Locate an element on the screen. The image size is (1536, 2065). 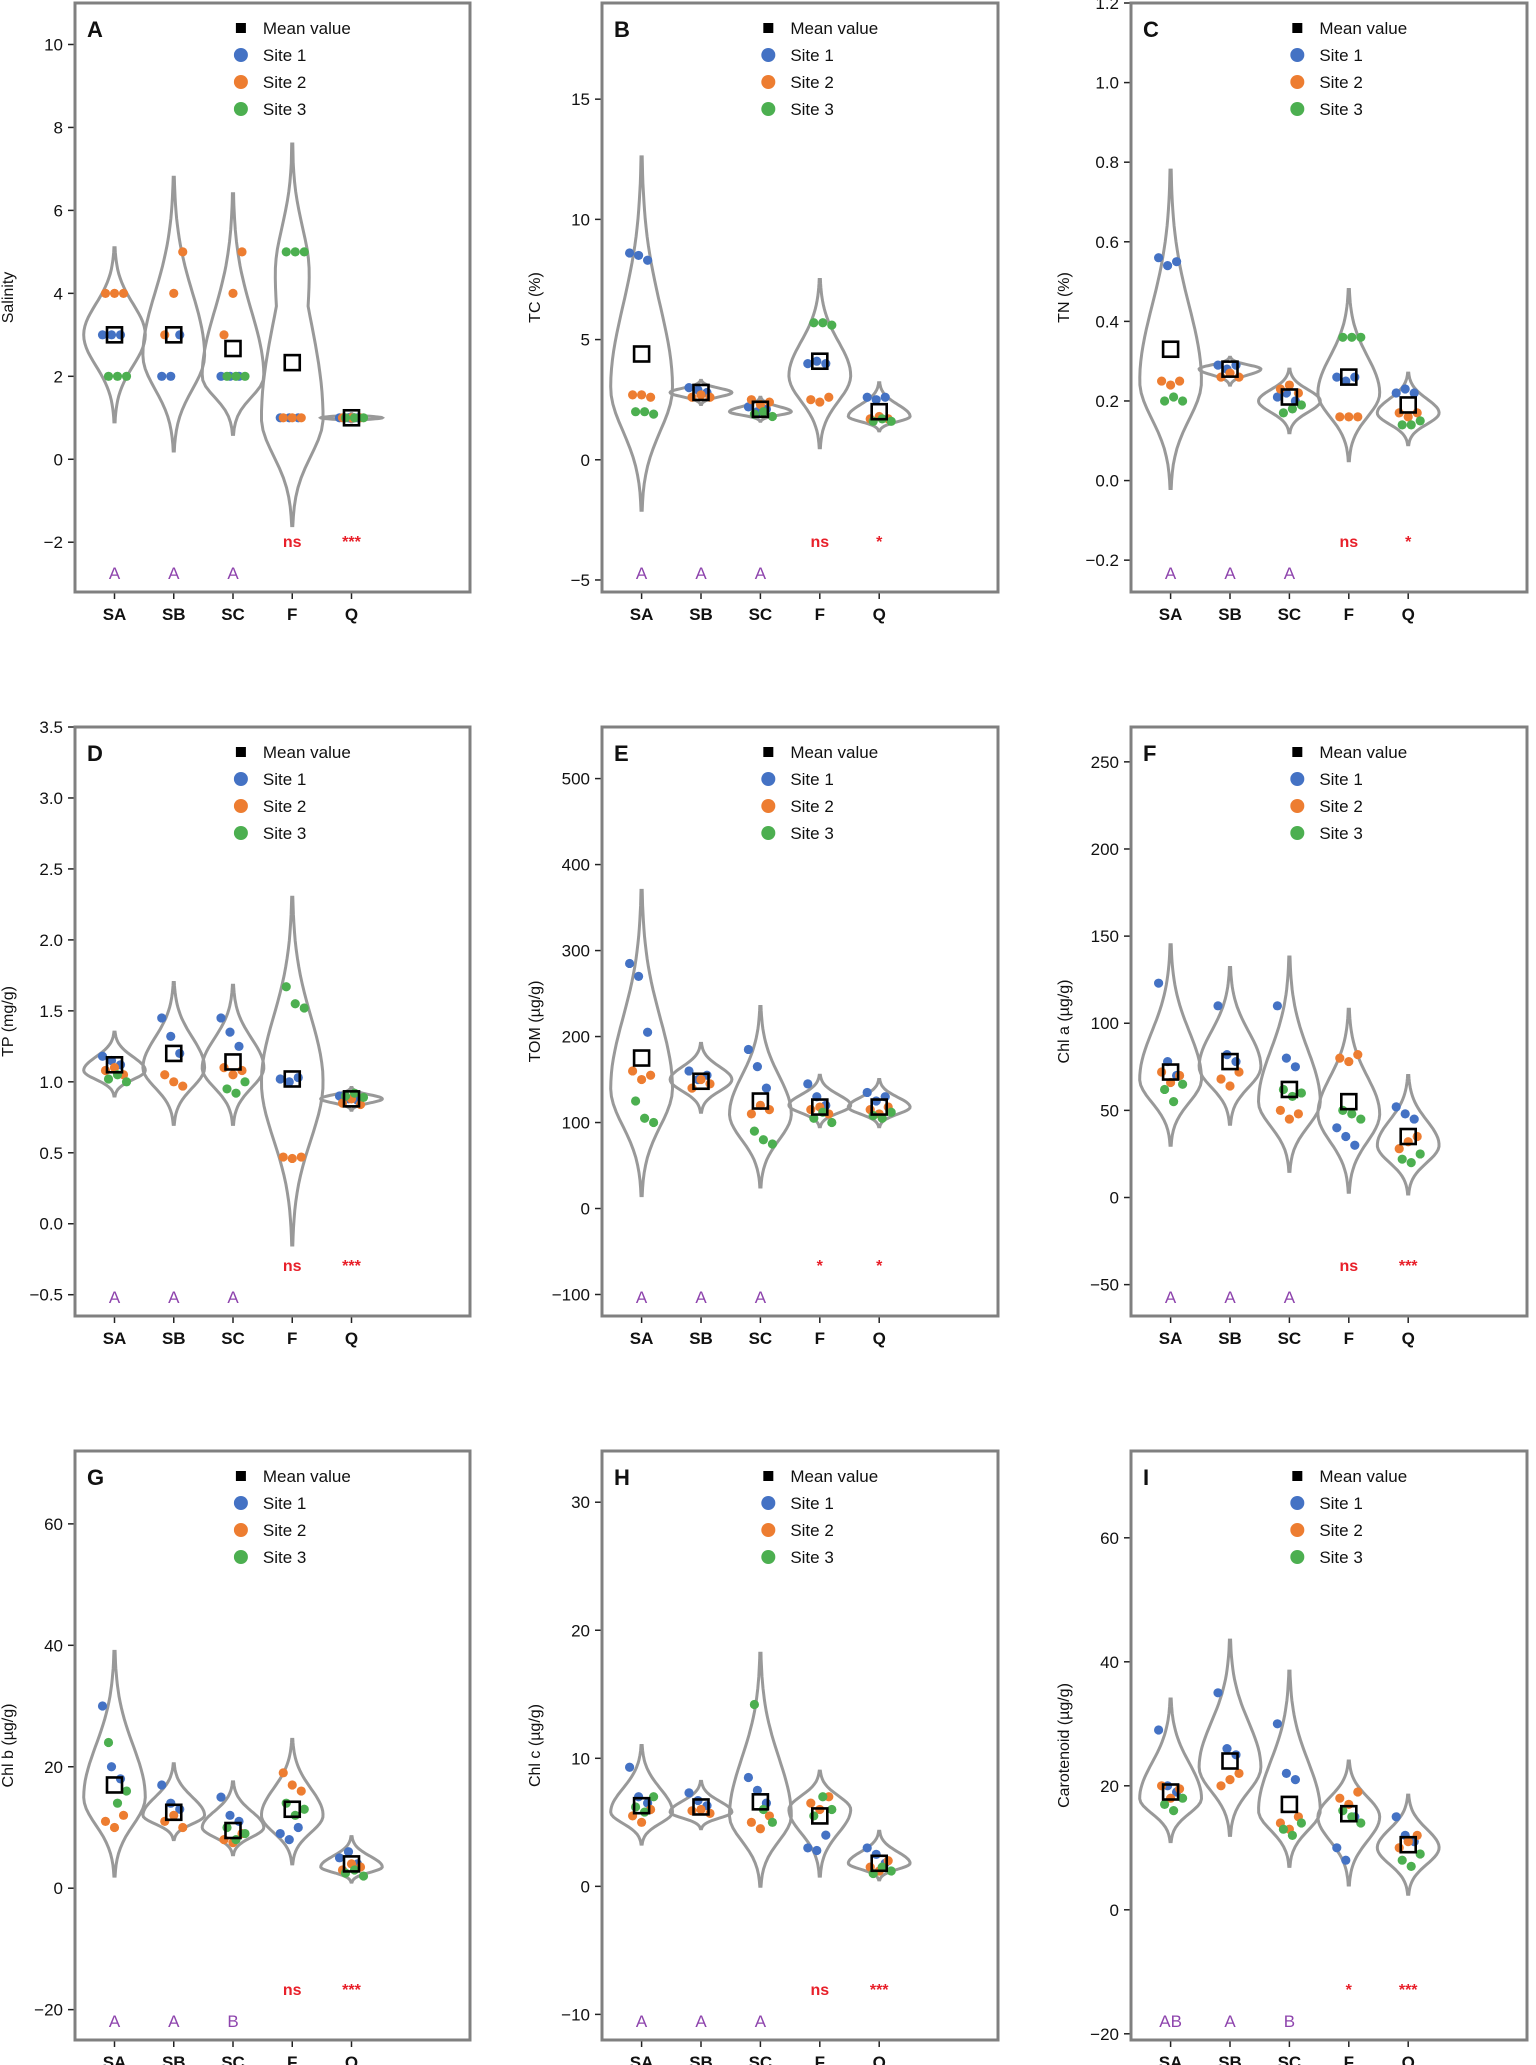
significance-label: ns is located at coordinates (819, 1990).